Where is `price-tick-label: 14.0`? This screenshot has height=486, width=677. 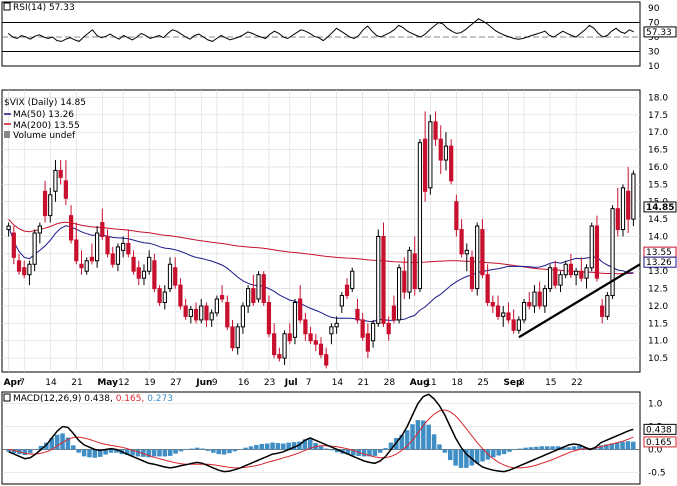
price-tick-label: 14.0 is located at coordinates (658, 237).